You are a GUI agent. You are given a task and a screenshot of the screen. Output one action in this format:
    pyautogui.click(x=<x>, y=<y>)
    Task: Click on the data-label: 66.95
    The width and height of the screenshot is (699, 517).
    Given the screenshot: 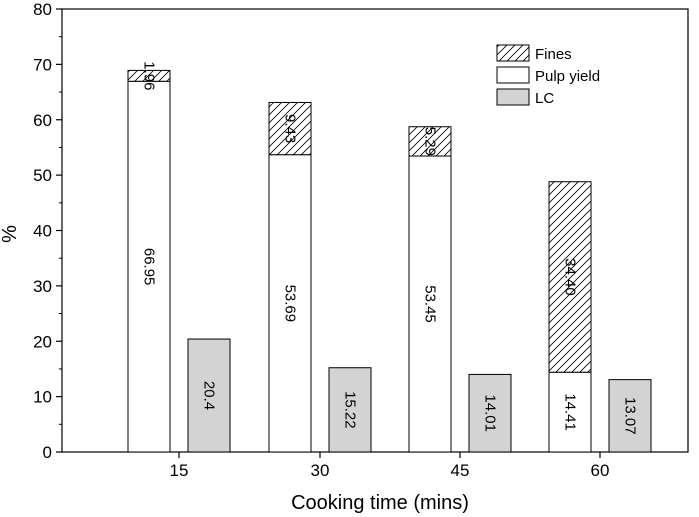 What is the action you would take?
    pyautogui.click(x=149, y=267)
    